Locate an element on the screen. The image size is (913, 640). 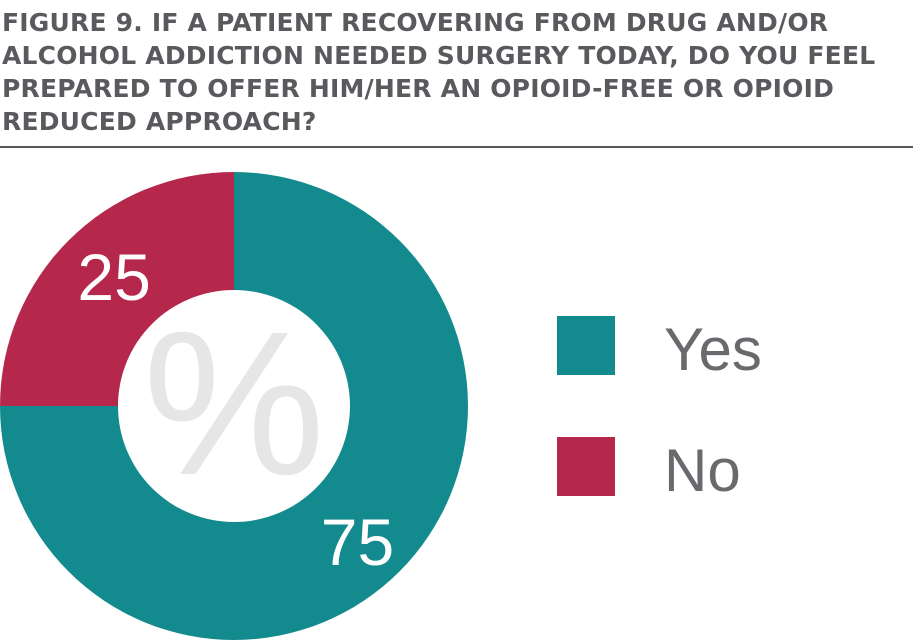
legend: Yes No is located at coordinates (659, 410).